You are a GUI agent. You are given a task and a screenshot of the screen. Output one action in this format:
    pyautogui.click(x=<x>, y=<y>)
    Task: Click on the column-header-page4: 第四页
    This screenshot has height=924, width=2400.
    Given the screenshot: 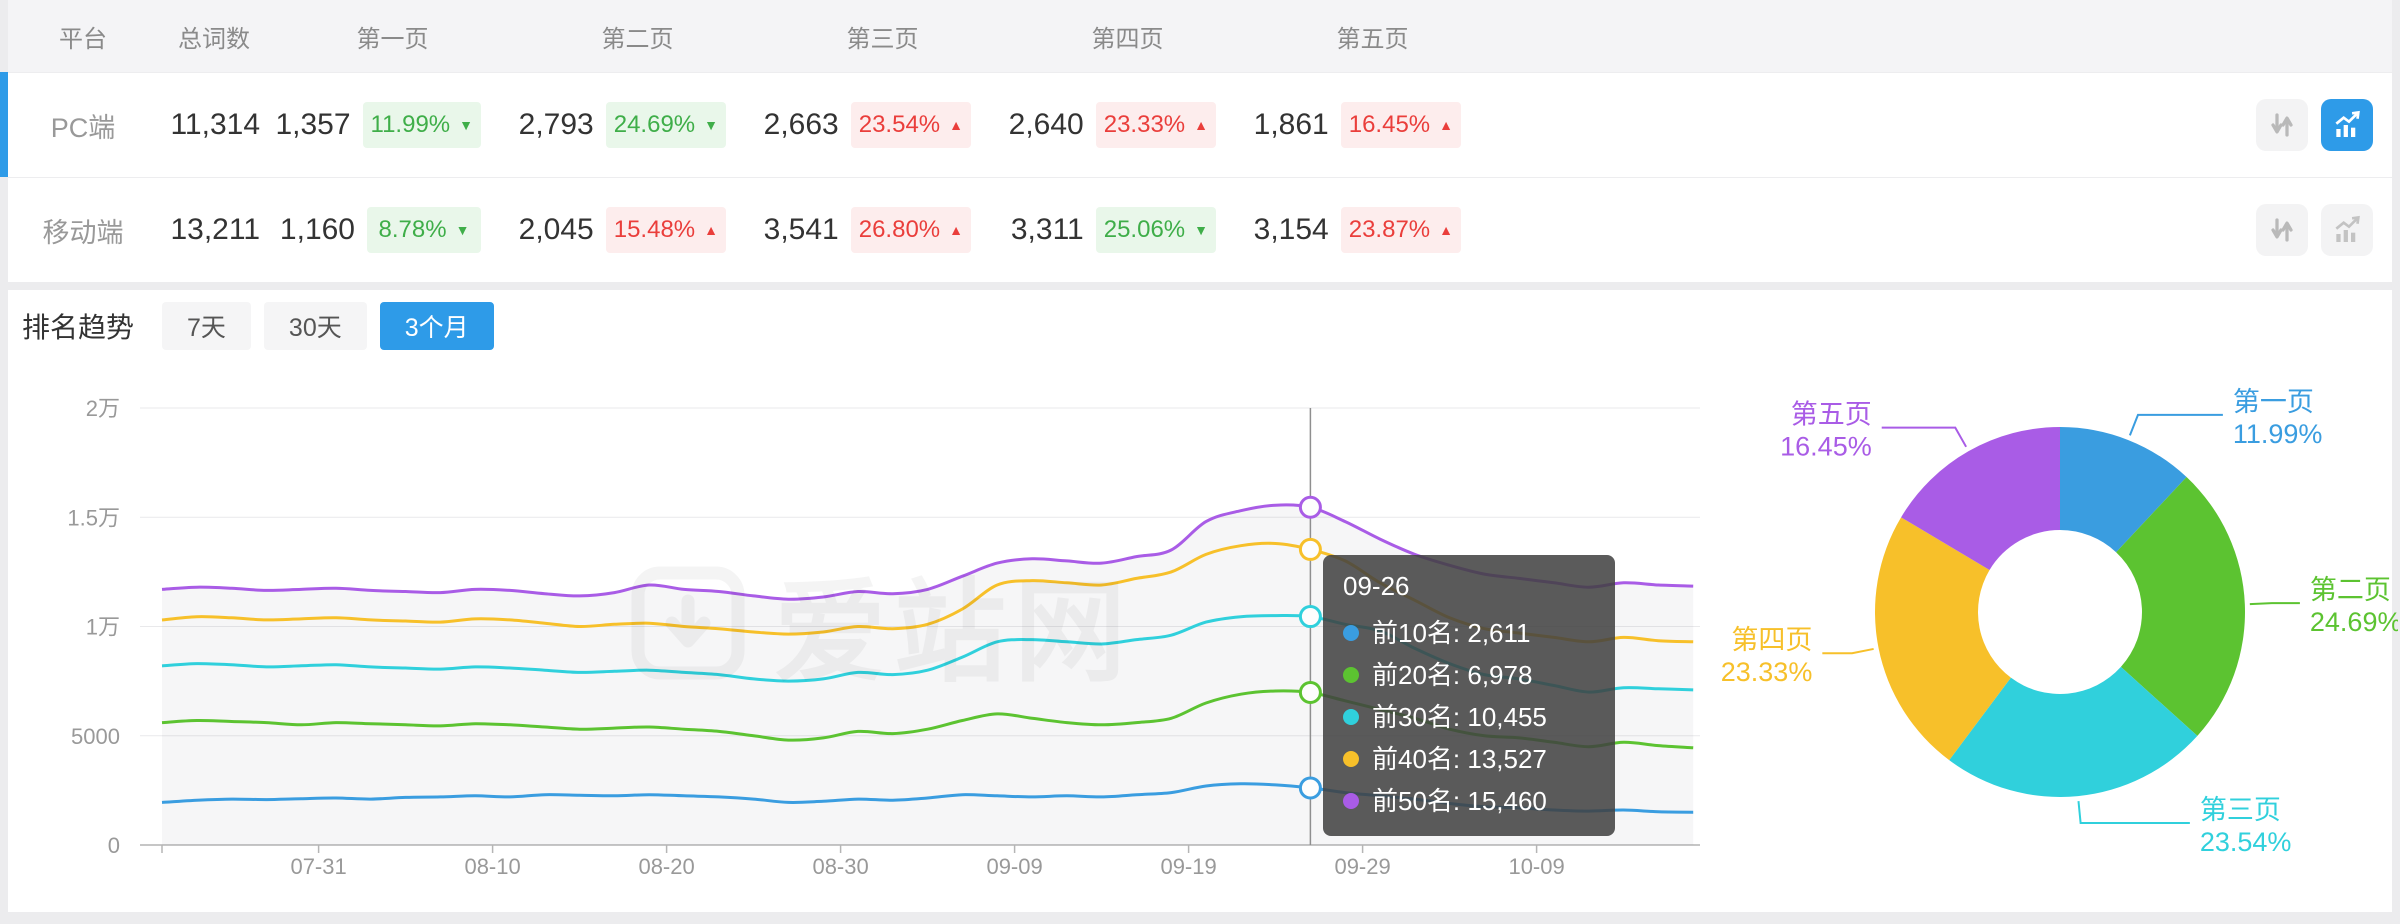 What is the action you would take?
    pyautogui.click(x=1127, y=39)
    